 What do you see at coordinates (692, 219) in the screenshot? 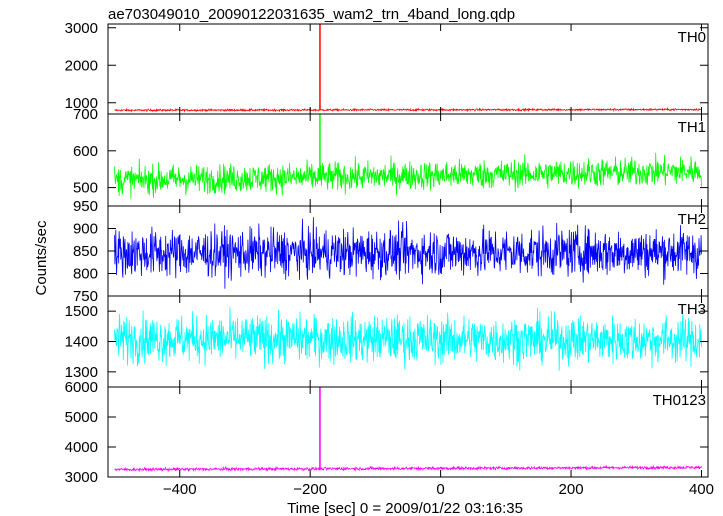
I see `panel-label-th2: TH2` at bounding box center [692, 219].